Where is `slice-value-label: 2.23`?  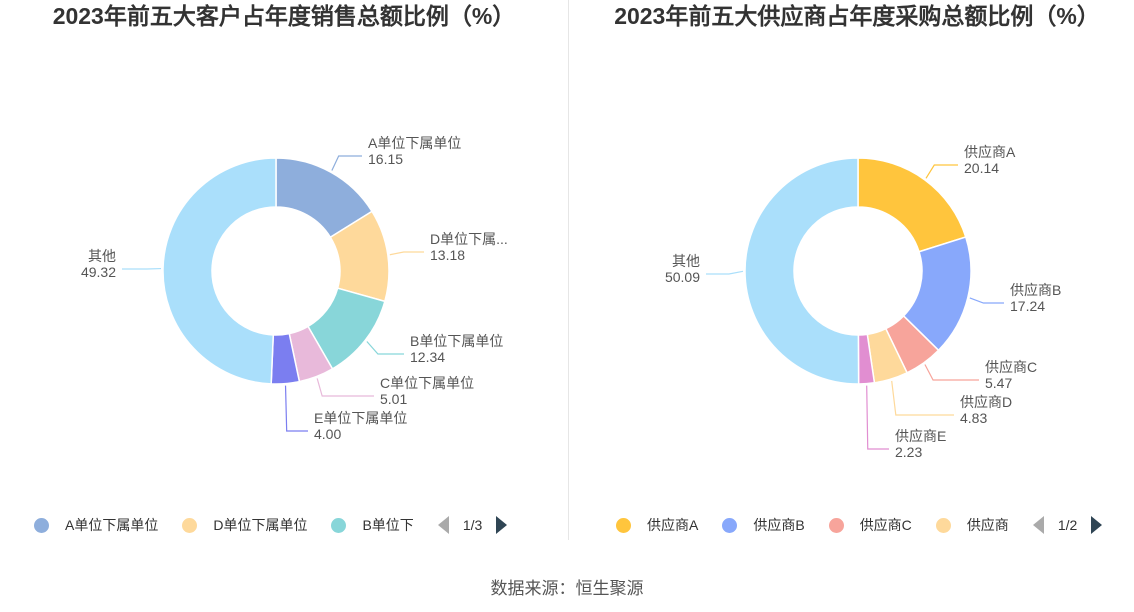
slice-value-label: 2.23 is located at coordinates (908, 452).